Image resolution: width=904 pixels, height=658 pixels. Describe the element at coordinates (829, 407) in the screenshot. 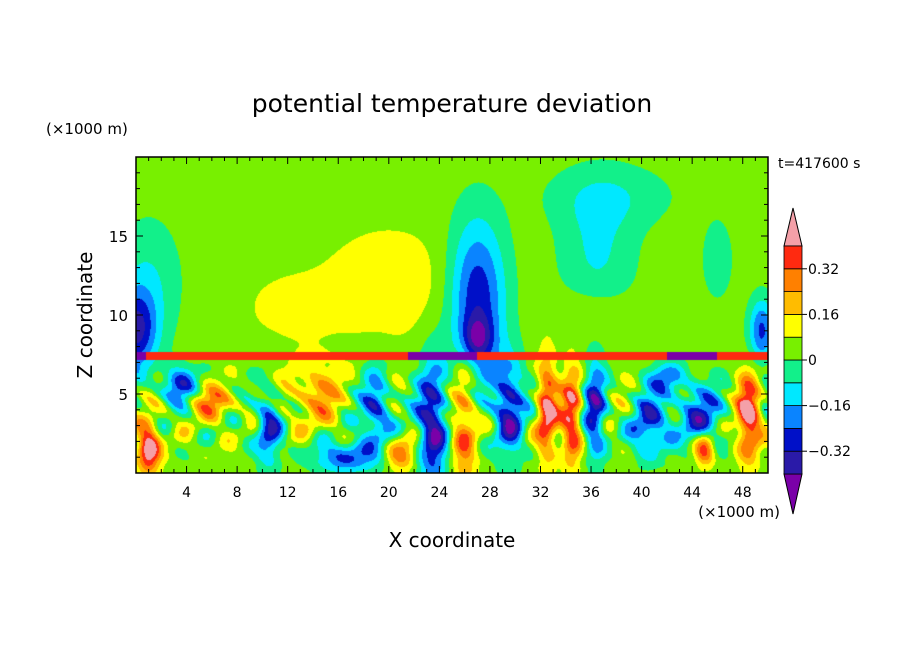

I see `colorbar-tick-label: −0.16` at that location.